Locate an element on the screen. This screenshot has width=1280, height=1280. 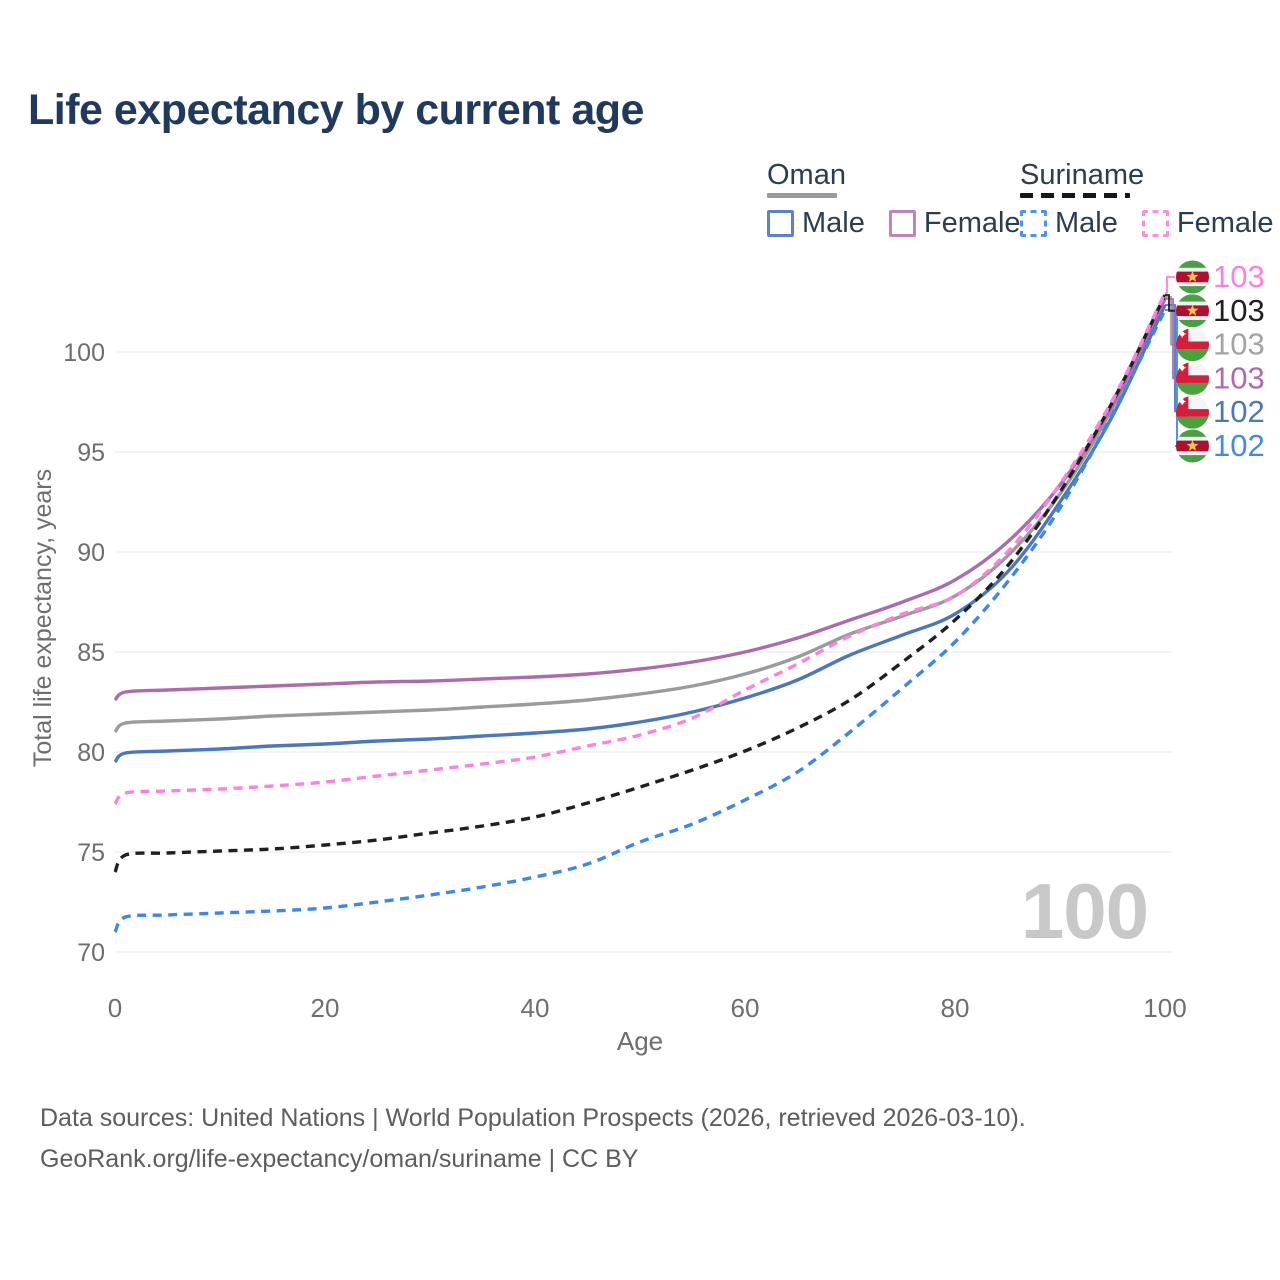
y-axis-label: Total life expectancy, years is located at coordinates (43, 618).